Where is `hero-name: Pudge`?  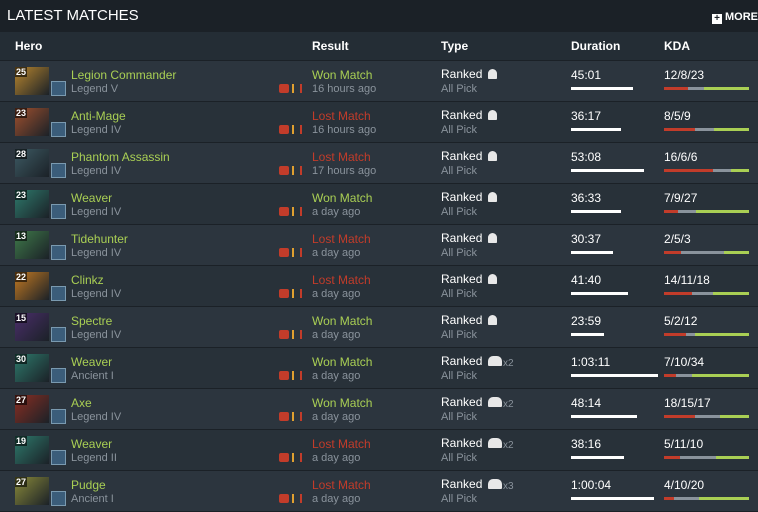 hero-name: Pudge is located at coordinates (88, 485).